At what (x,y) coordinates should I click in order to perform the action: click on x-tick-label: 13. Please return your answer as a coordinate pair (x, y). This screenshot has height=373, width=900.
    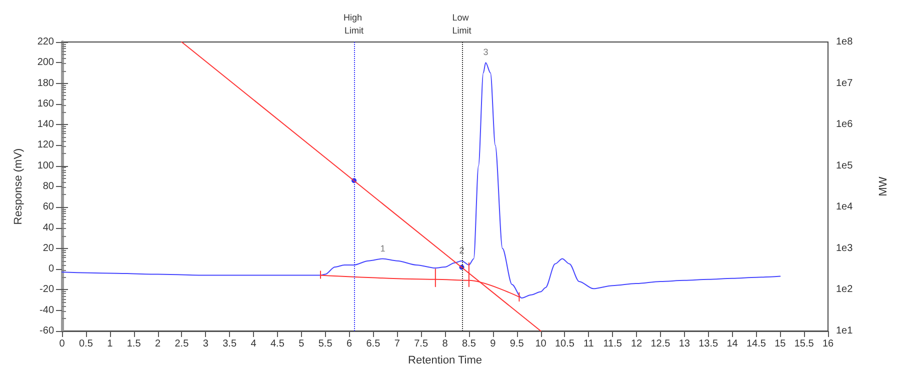
    Looking at the image, I should click on (684, 344).